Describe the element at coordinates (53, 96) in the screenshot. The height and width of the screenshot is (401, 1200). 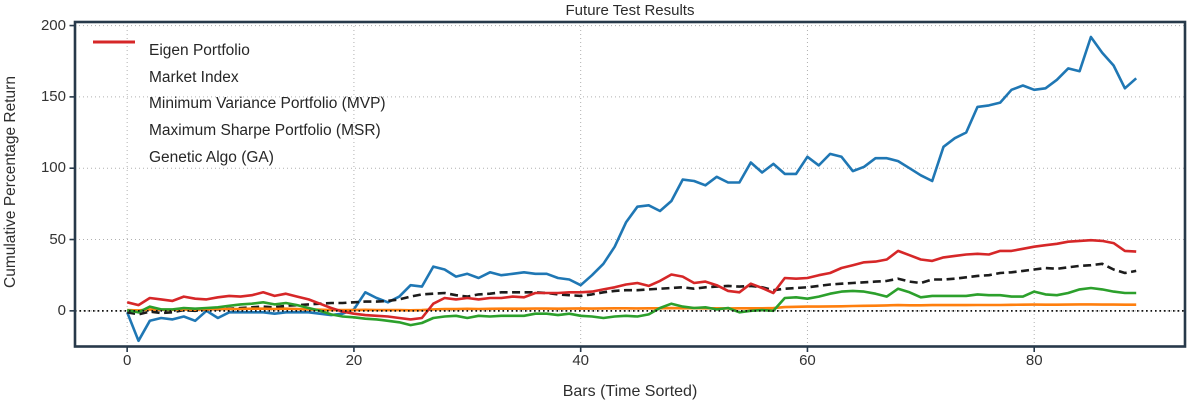
I see `y-tick-label-150: 150` at that location.